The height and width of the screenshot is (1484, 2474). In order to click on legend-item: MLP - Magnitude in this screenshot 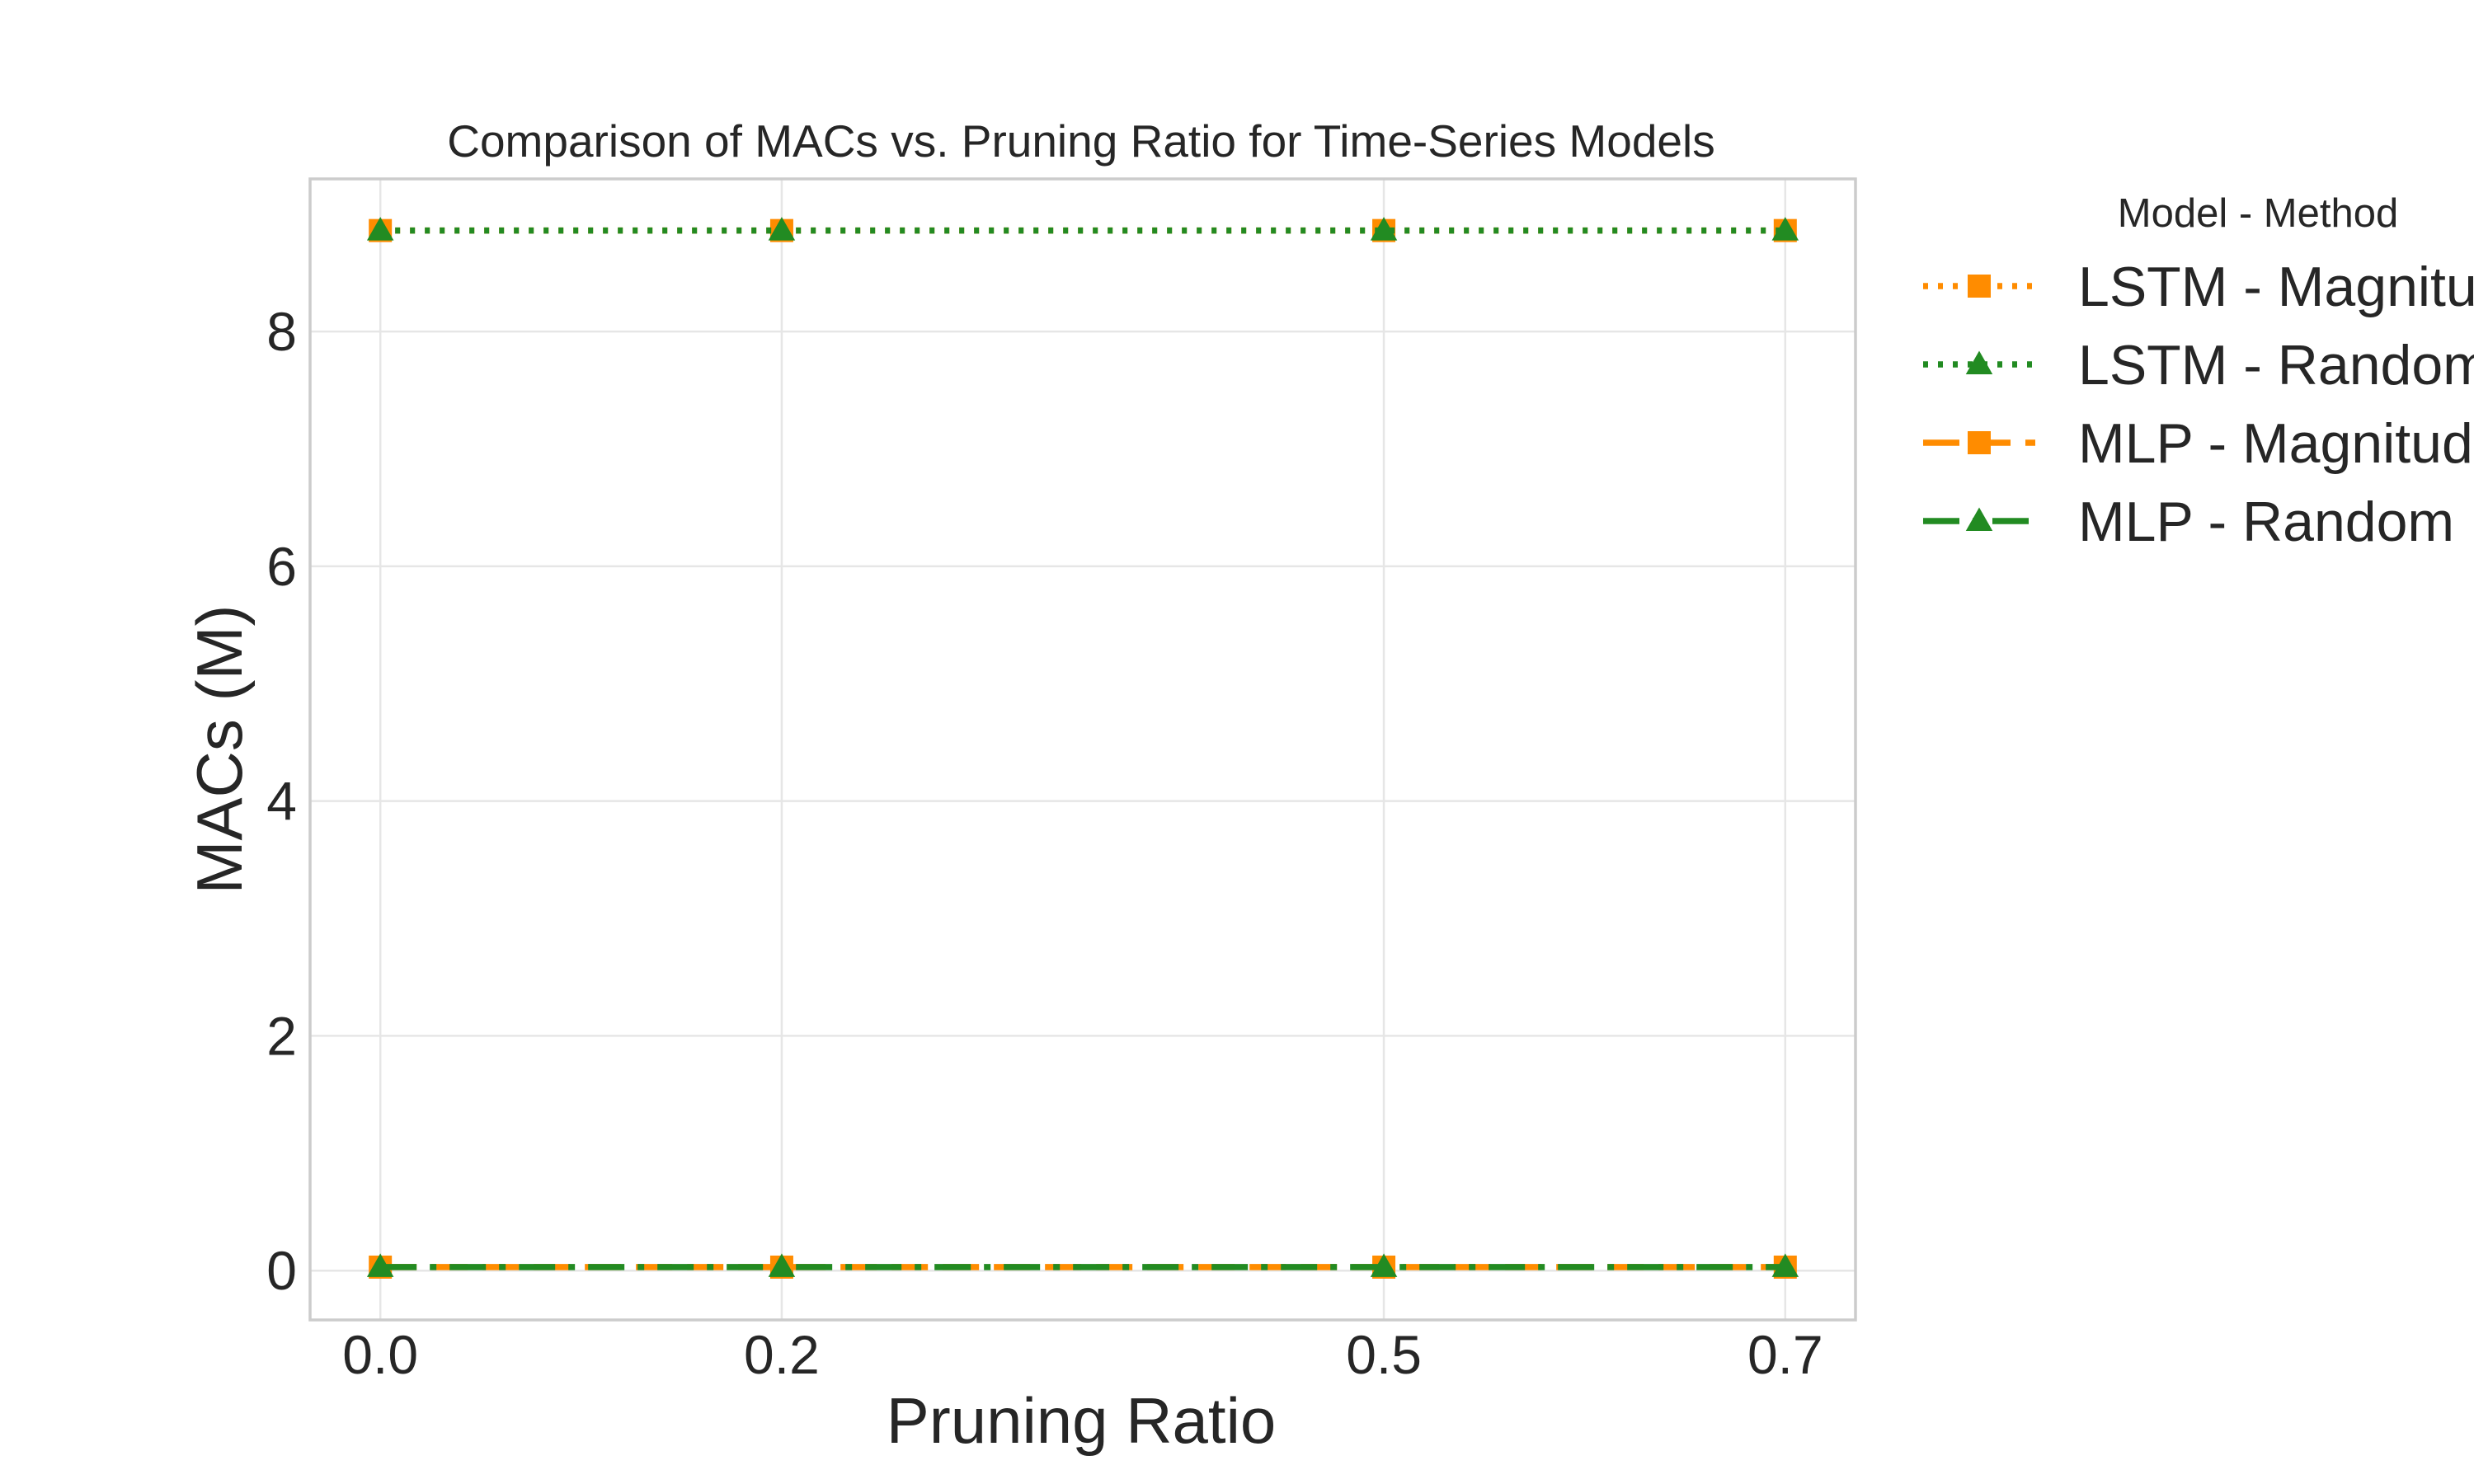, I will do `click(2198, 444)`.